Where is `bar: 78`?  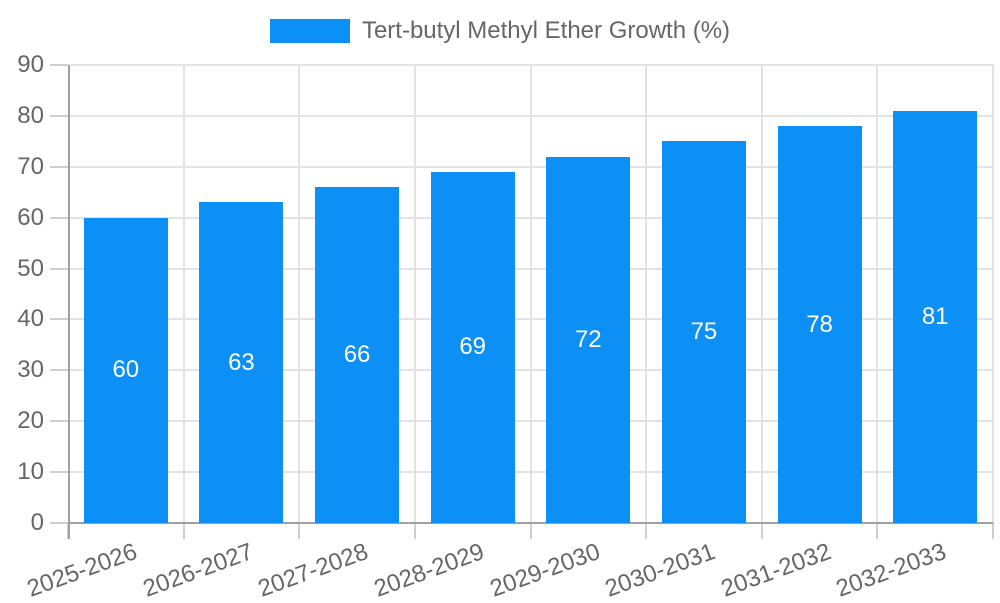
bar: 78 is located at coordinates (819, 324).